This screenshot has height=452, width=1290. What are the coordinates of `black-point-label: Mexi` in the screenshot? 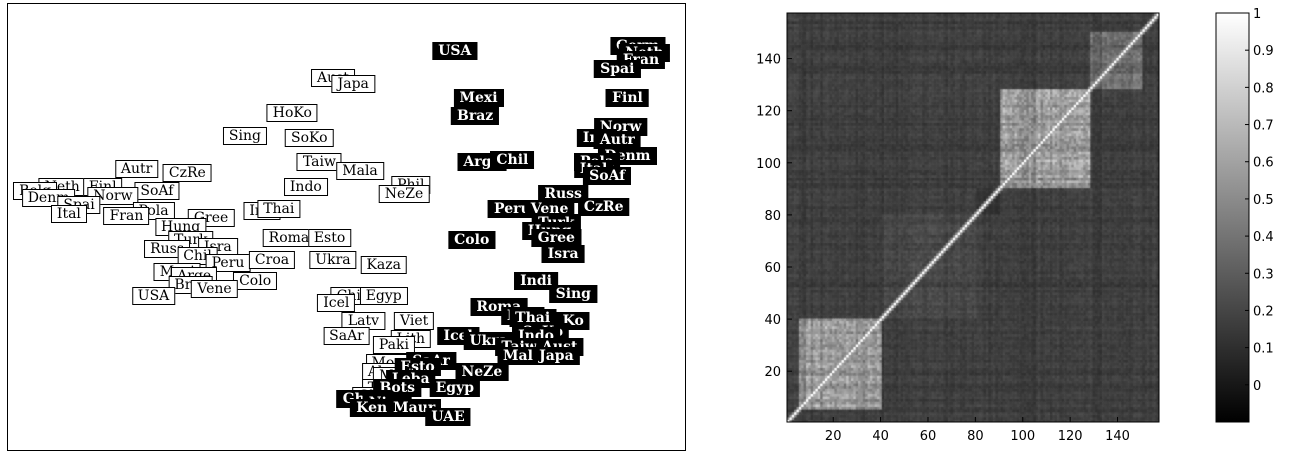 It's located at (478, 97).